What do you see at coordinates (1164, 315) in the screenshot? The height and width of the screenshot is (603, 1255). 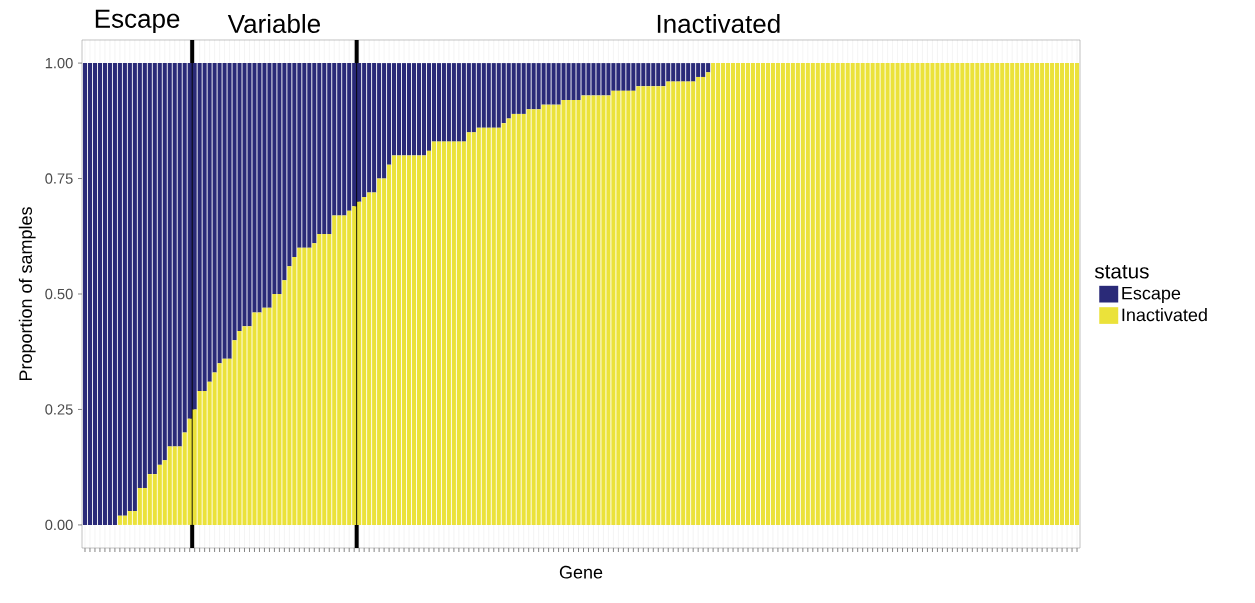 I see `legend-label: Inactivated` at bounding box center [1164, 315].